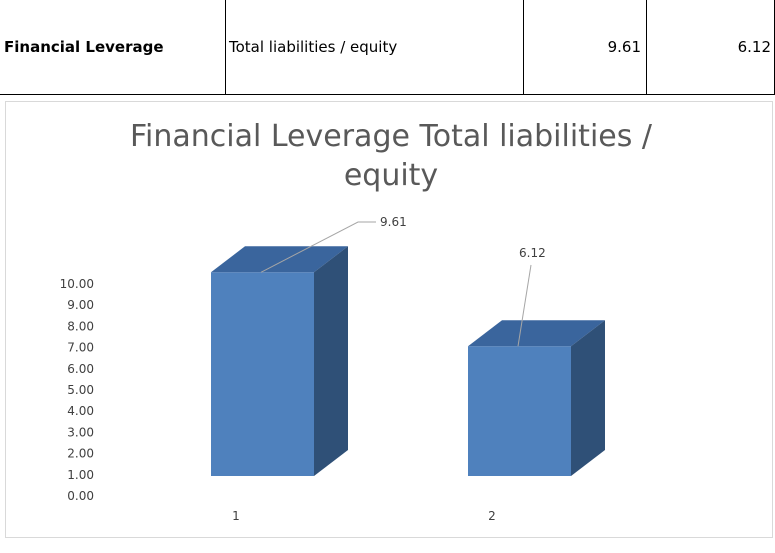 The width and height of the screenshot is (775, 553). I want to click on value-1-cell: 9.61, so click(585, 47).